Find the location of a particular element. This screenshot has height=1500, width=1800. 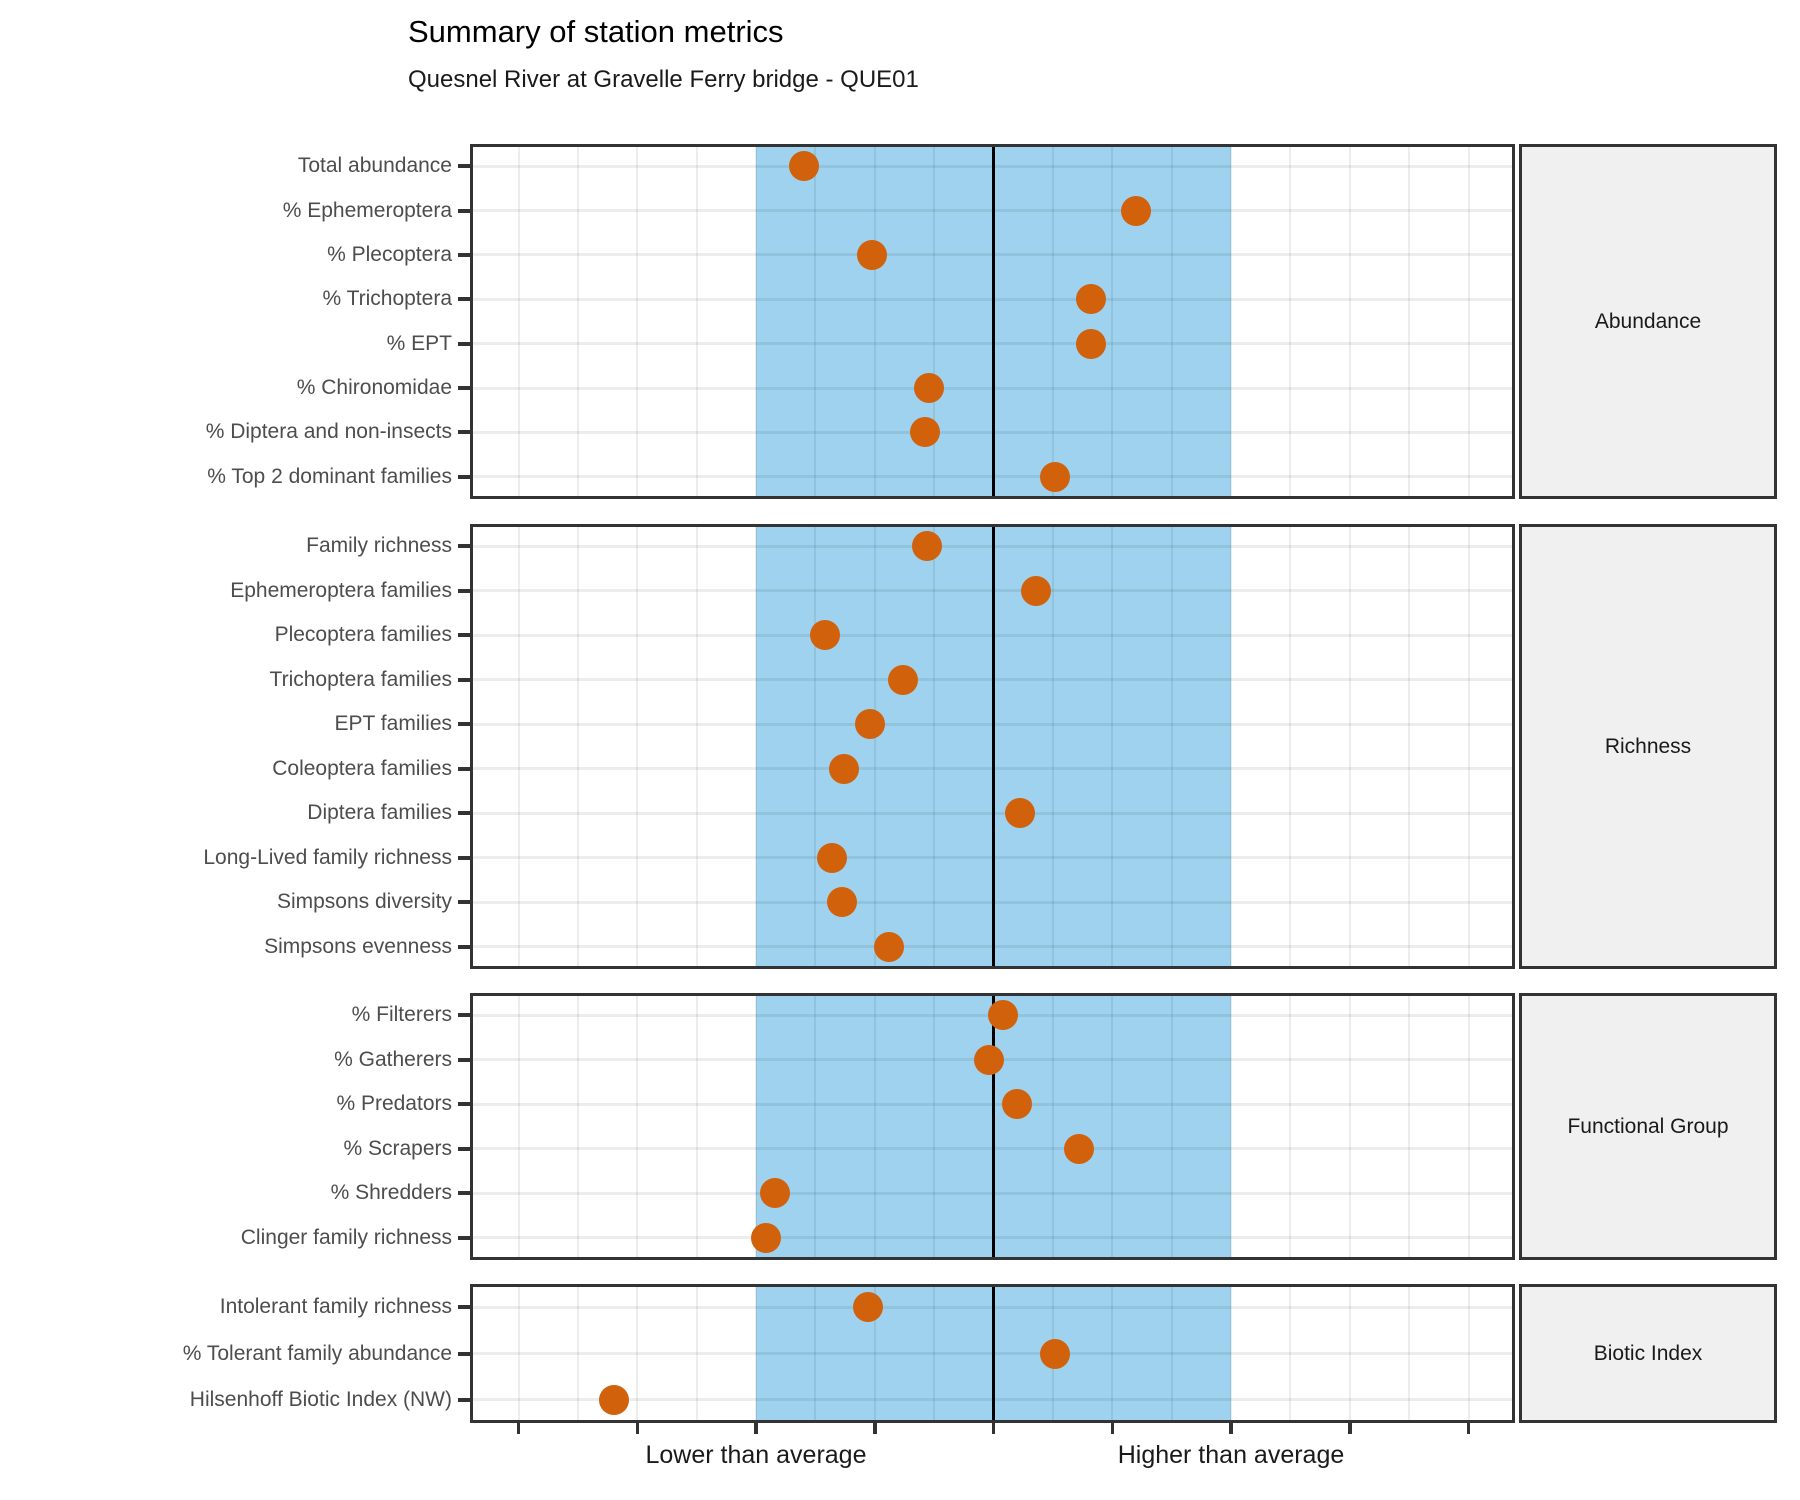

row-label-ephemeroptera-families: Ephemeroptera families is located at coordinates (341, 590).